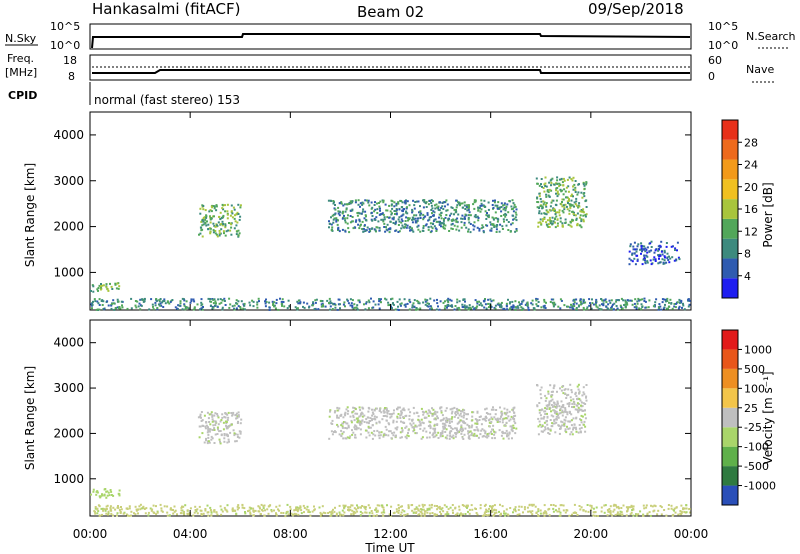 Image resolution: width=800 pixels, height=554 pixels. I want to click on colorbar-tick-label: -1000, so click(760, 486).